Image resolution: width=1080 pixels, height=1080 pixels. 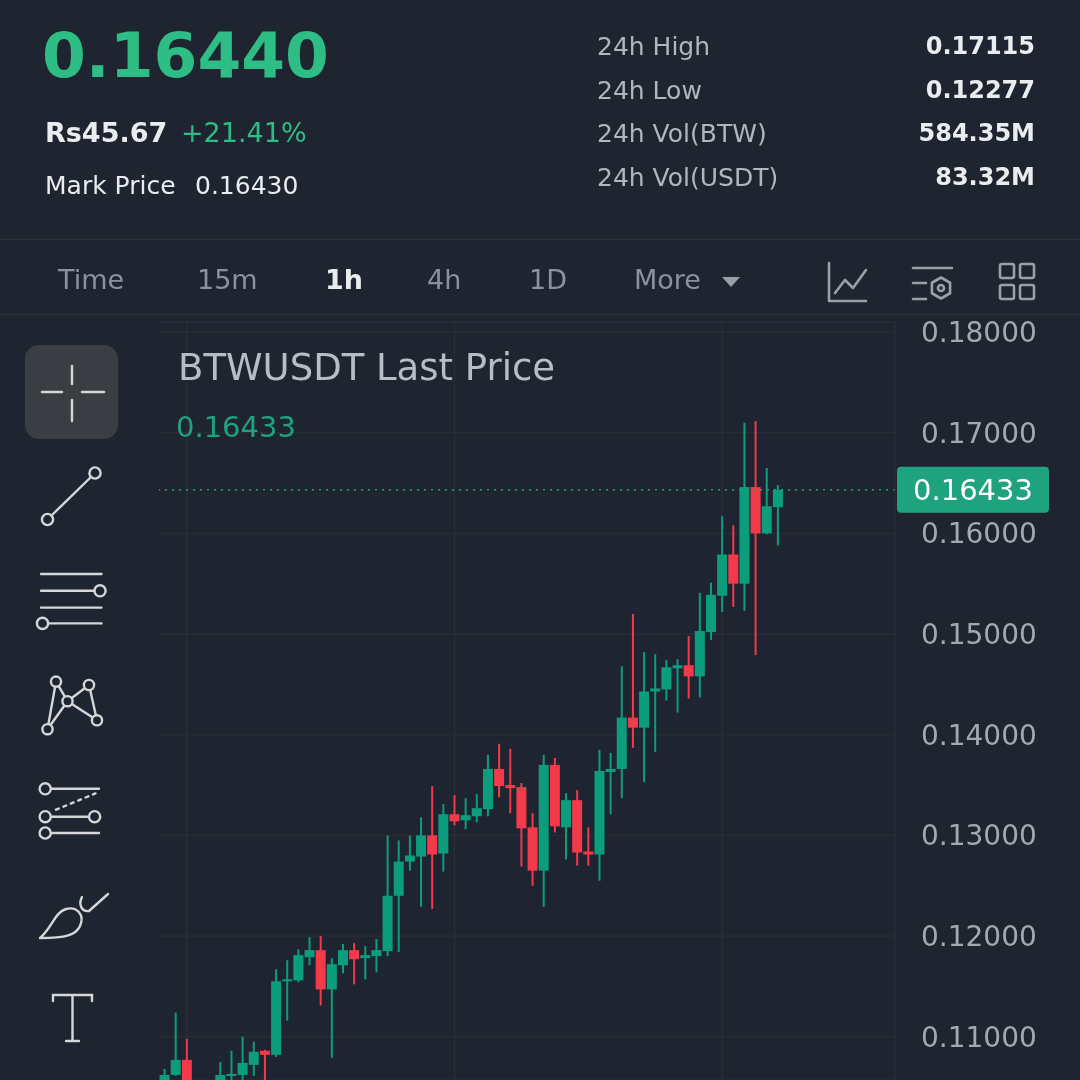 What do you see at coordinates (106, 133) in the screenshot?
I see `text: Rs45.67` at bounding box center [106, 133].